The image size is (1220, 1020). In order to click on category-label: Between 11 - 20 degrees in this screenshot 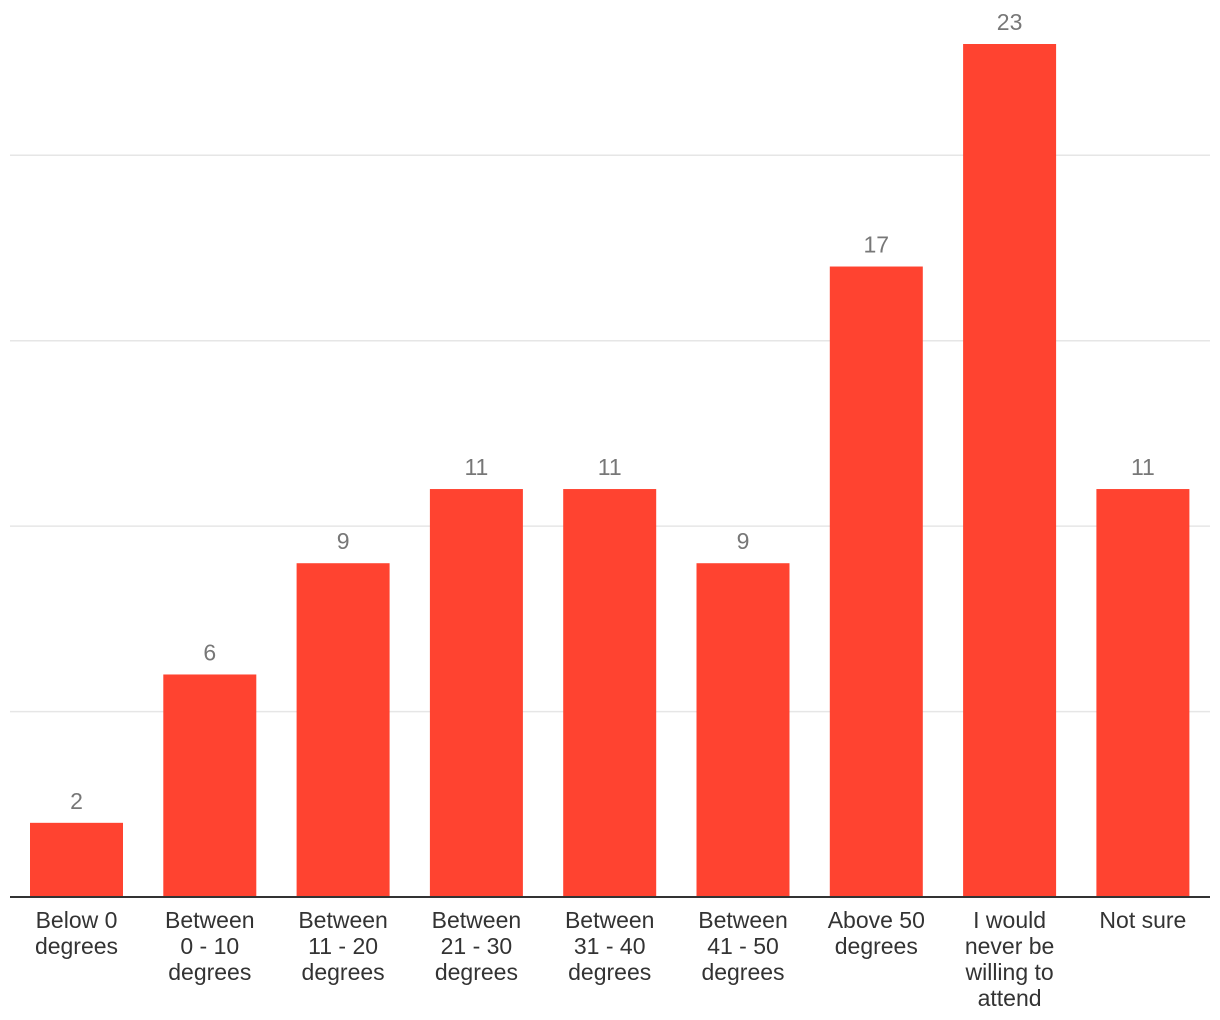, I will do `click(343, 946)`.